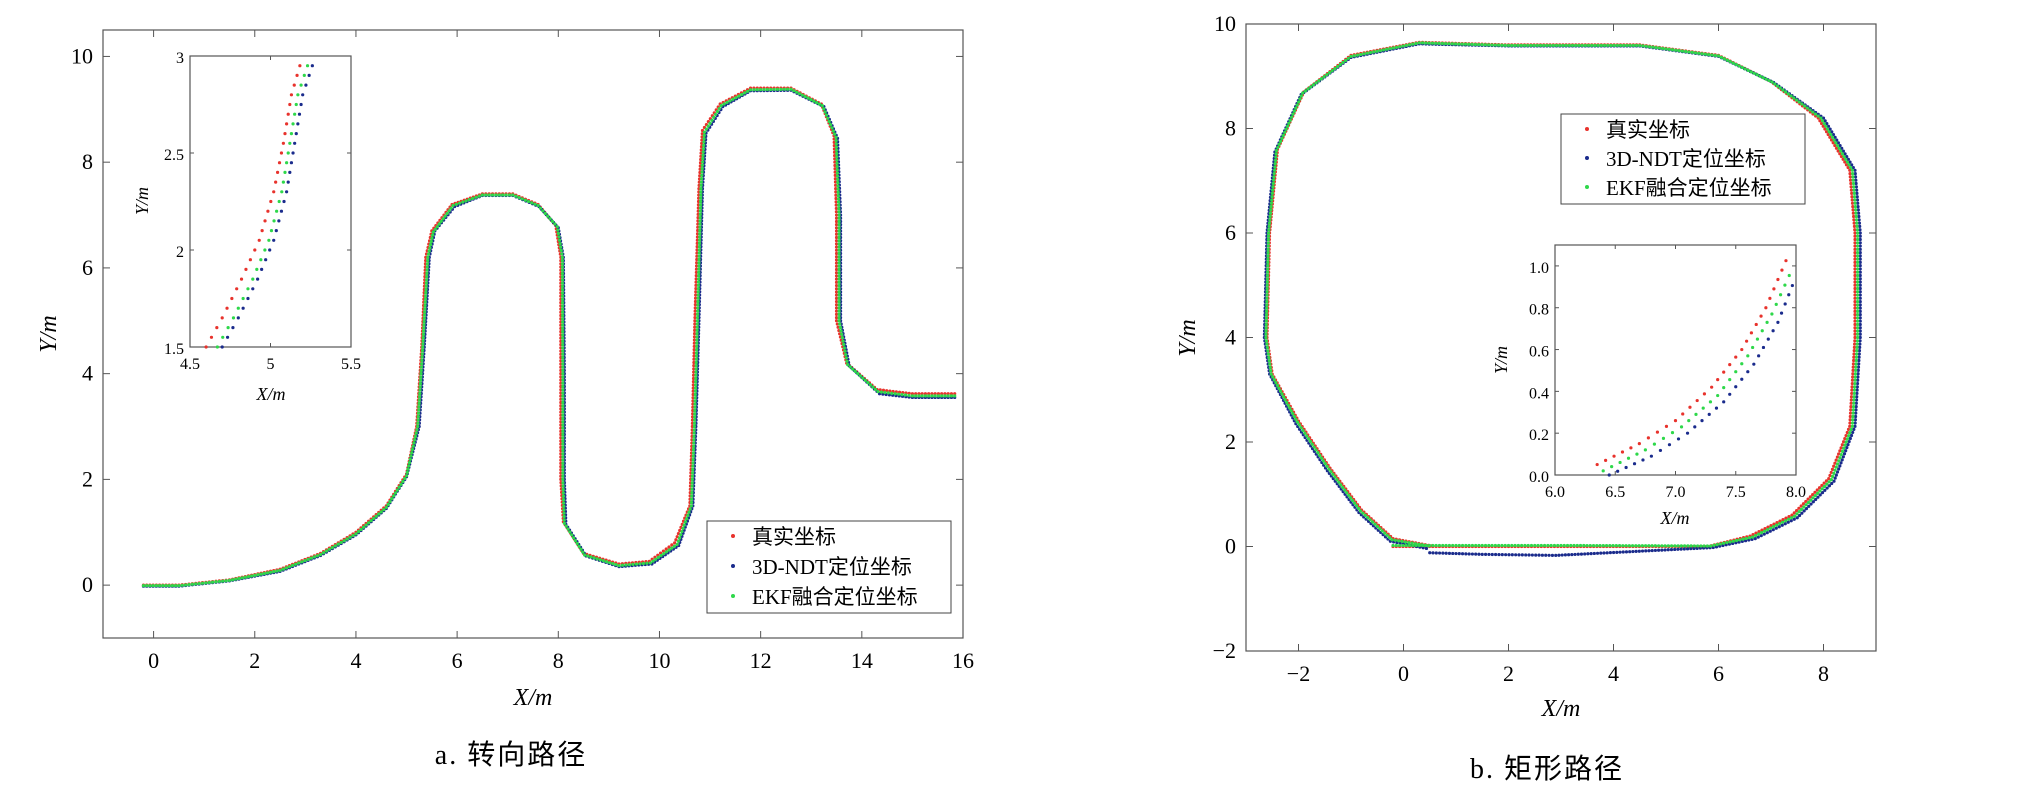 This screenshot has width=2029, height=786. Describe the element at coordinates (1539, 393) in the screenshot. I see `chart-b-inset-ytick-label: 0.4` at that location.